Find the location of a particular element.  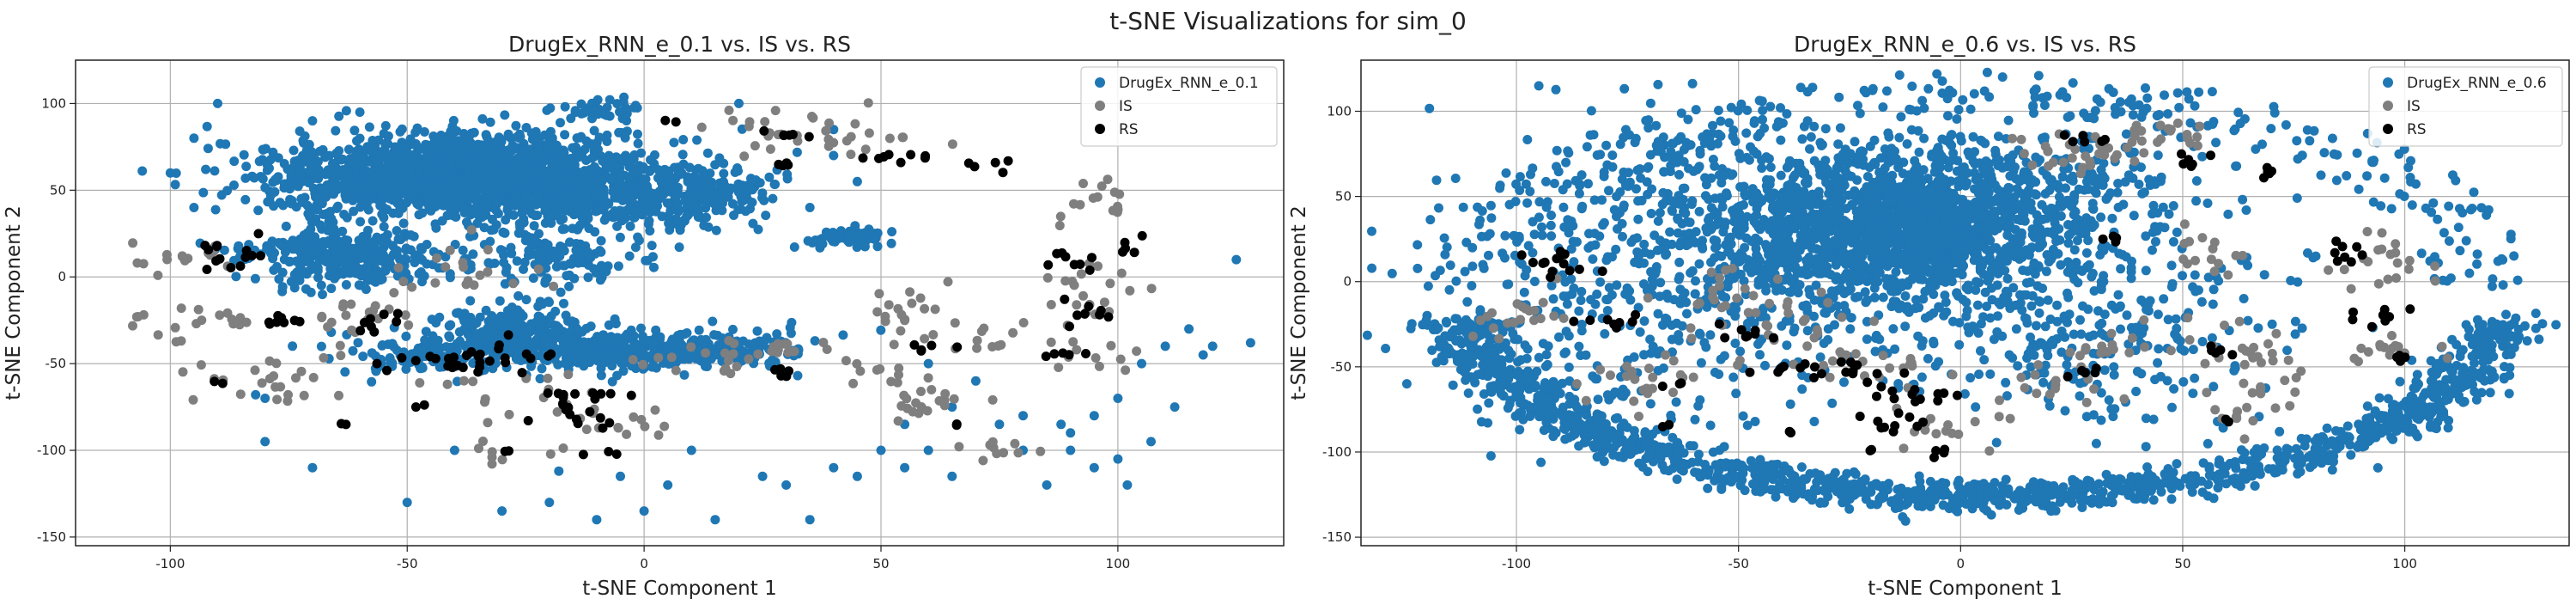

y-tick-label: -100 is located at coordinates (52, 450).